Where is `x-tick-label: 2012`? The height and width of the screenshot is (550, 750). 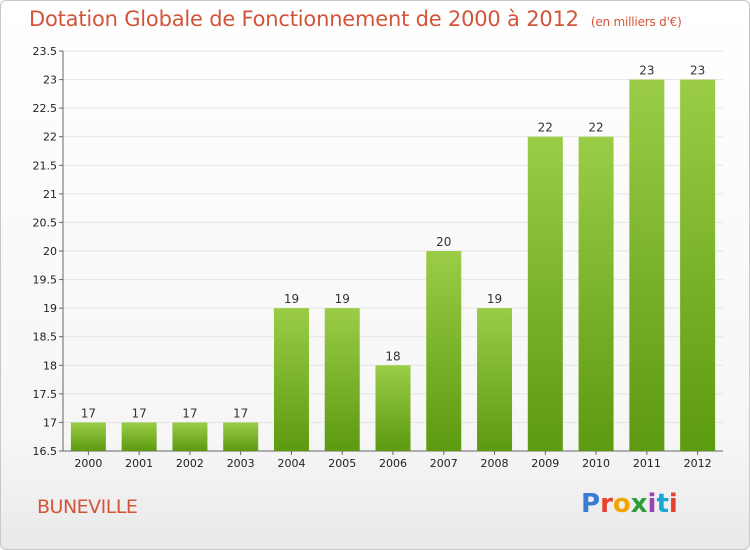 x-tick-label: 2012 is located at coordinates (698, 463).